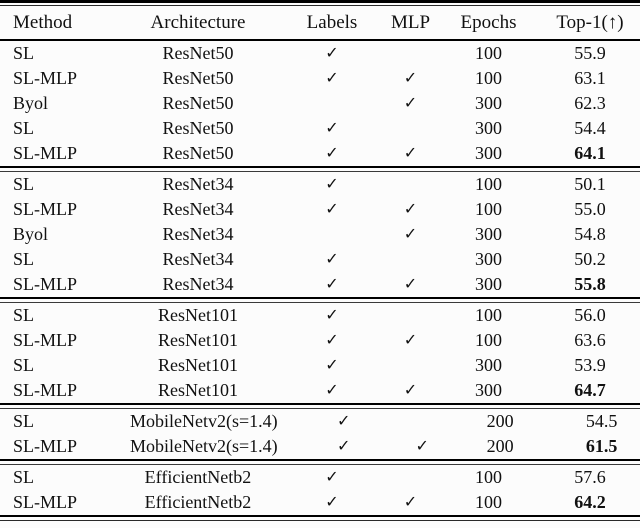 Image resolution: width=640 pixels, height=528 pixels. I want to click on cell-top1: 57.6, so click(590, 477).